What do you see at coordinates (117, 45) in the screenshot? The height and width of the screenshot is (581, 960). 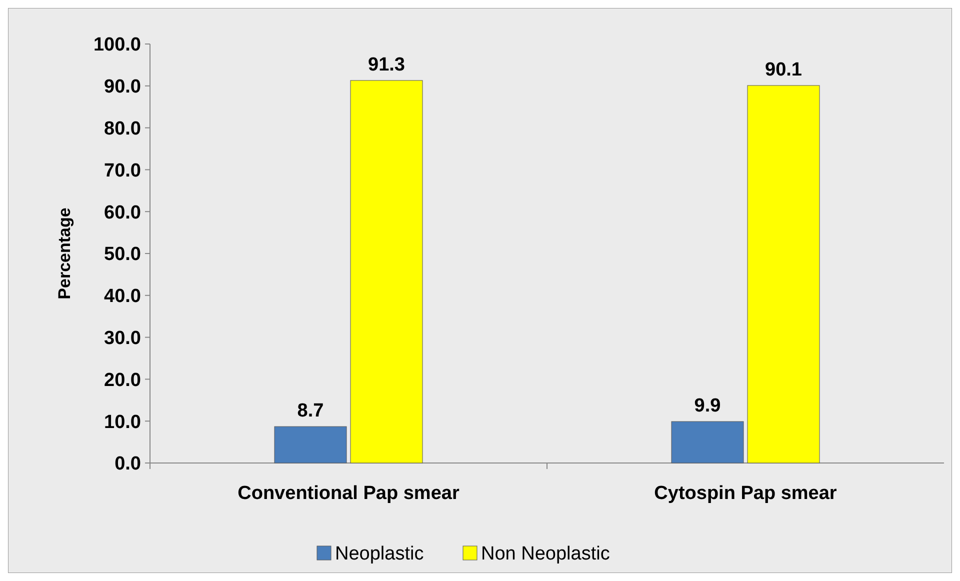 I see `y-tick-label: 100.0` at bounding box center [117, 45].